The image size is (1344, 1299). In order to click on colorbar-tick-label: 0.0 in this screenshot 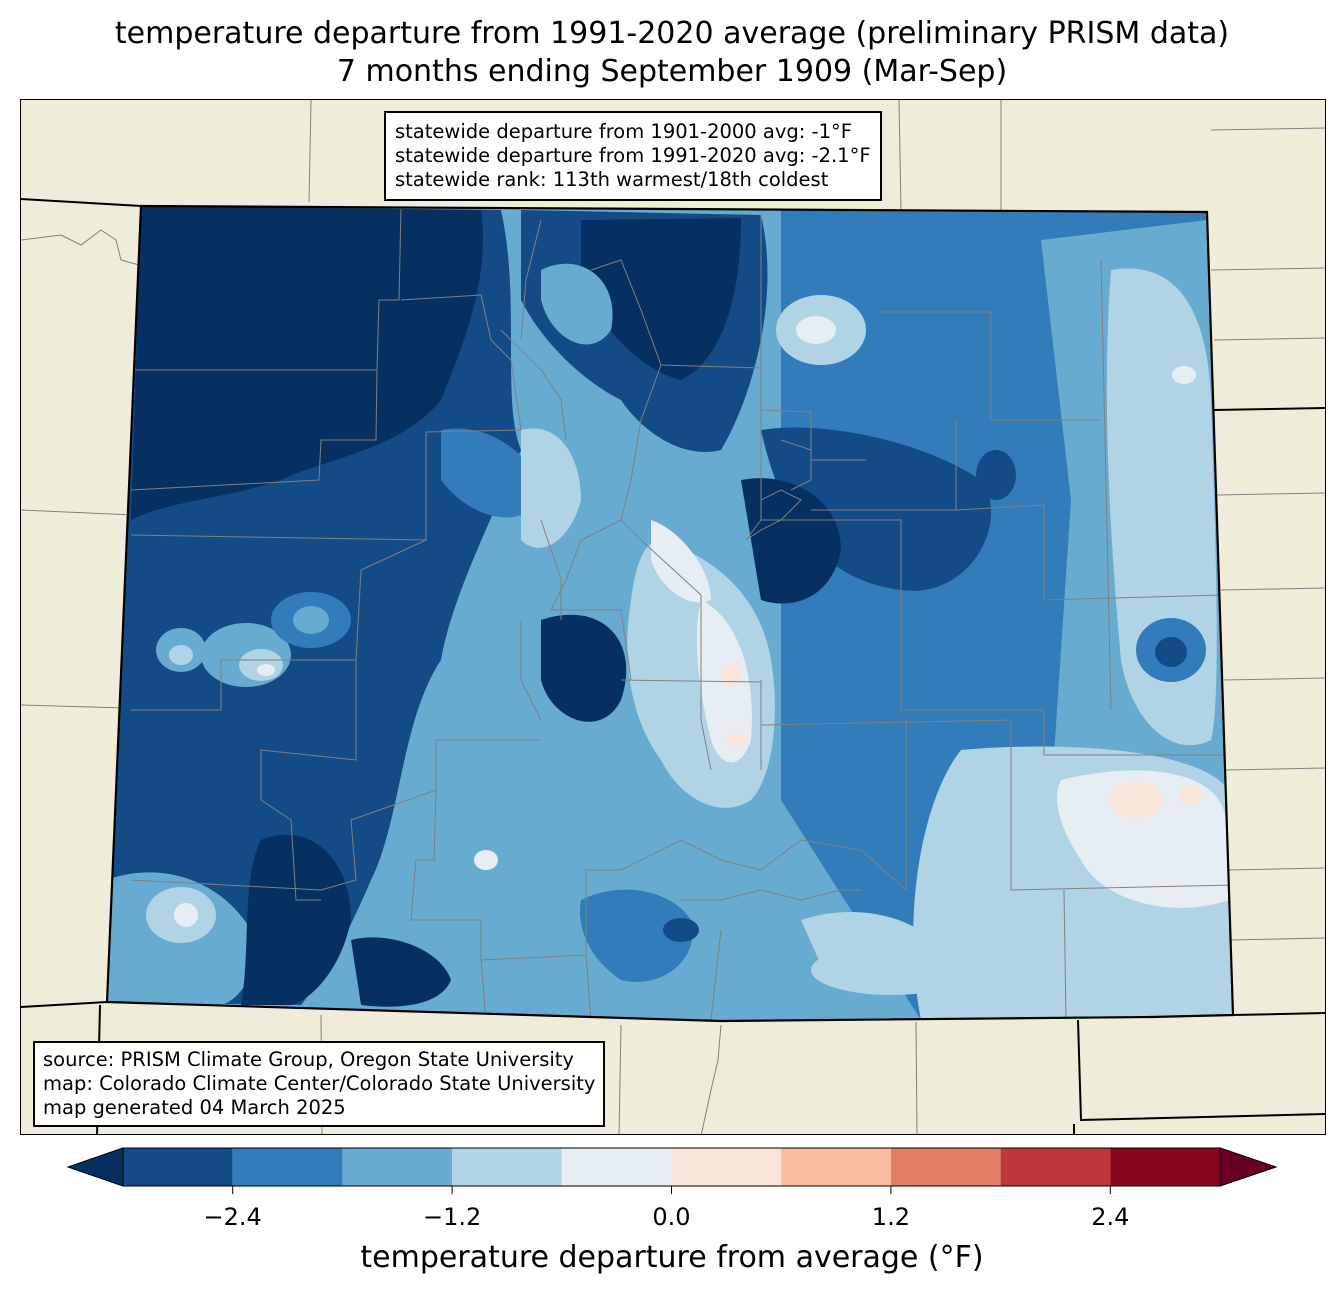, I will do `click(671, 1217)`.